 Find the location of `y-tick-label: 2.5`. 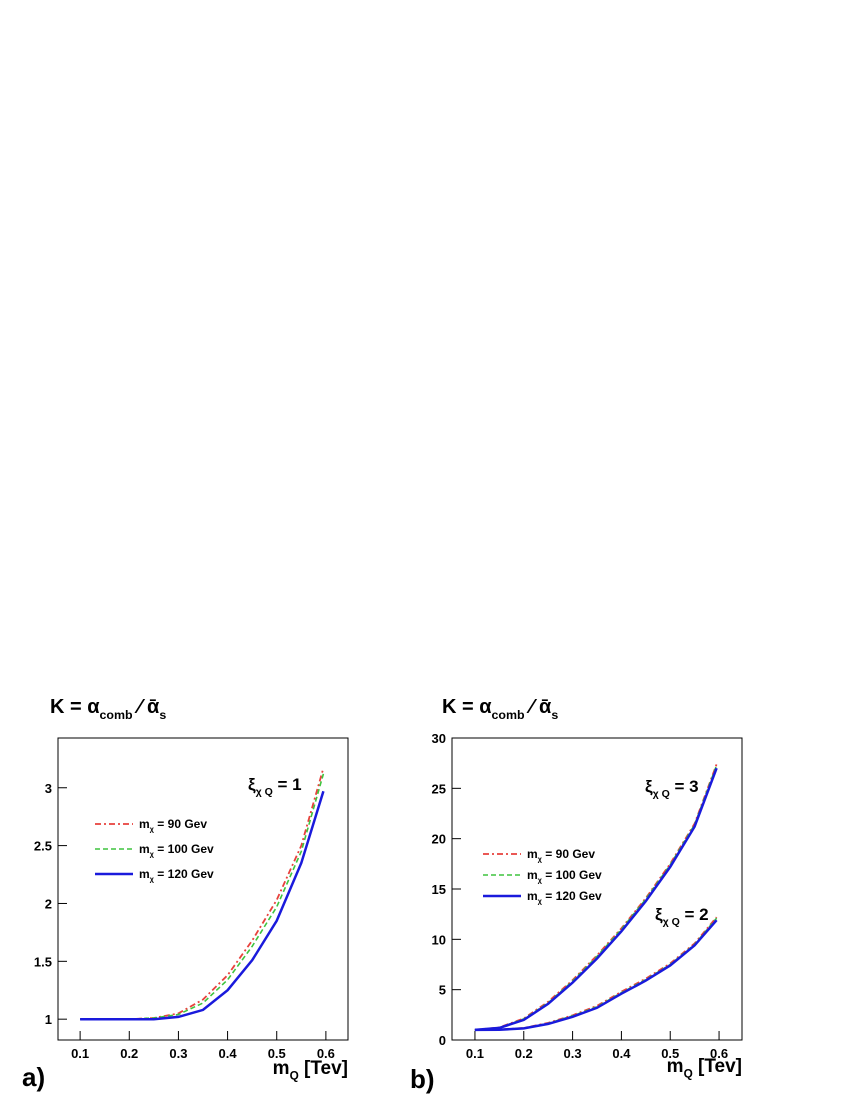

y-tick-label: 2.5 is located at coordinates (43, 846).